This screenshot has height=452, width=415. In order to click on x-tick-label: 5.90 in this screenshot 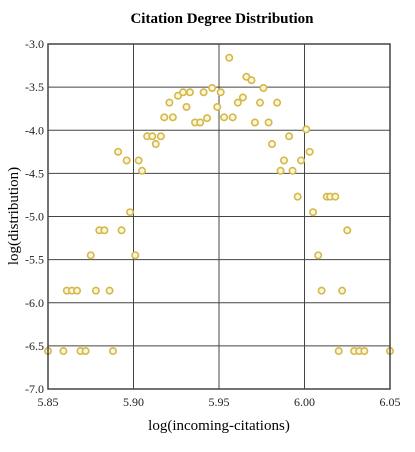, I will do `click(133, 402)`.